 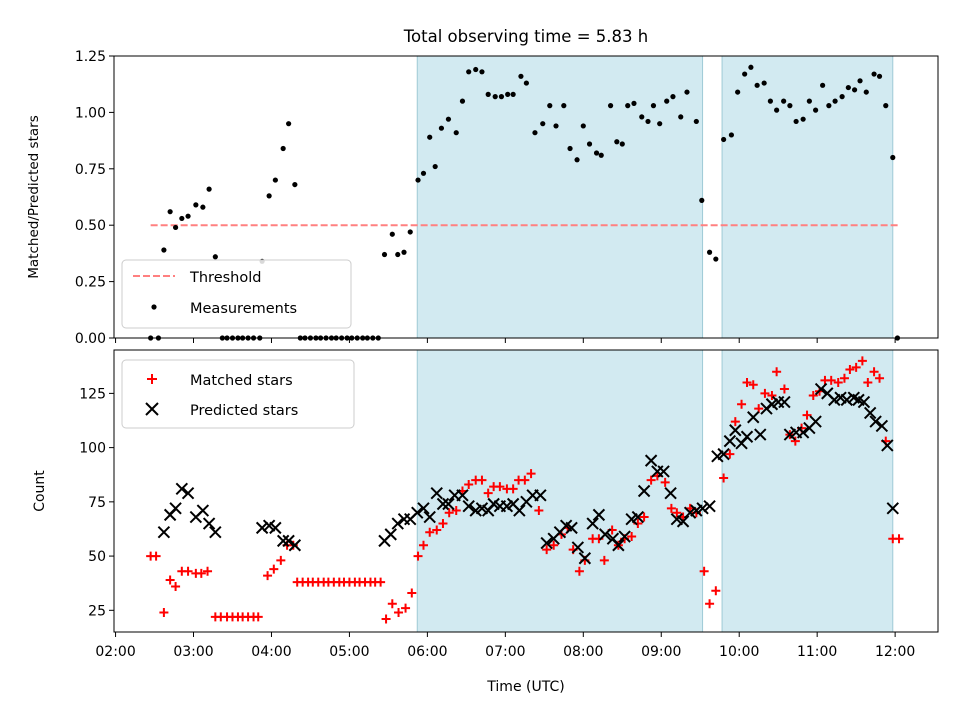 What do you see at coordinates (90, 283) in the screenshot?
I see `top-y-tick-label: 0.25` at bounding box center [90, 283].